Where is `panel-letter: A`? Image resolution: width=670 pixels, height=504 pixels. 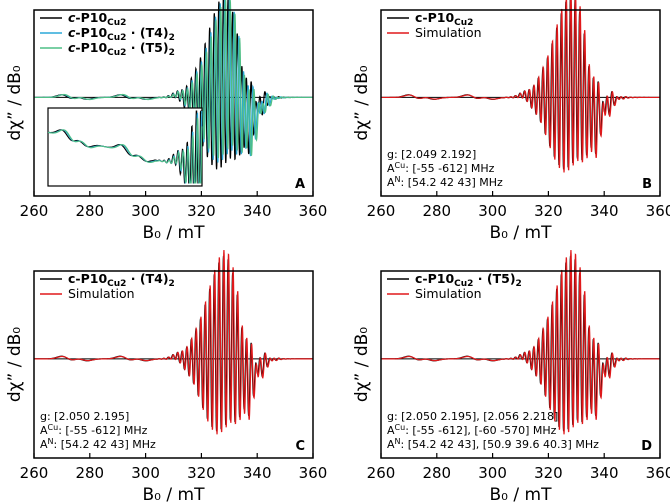
panel-letter: A is located at coordinates (300, 184).